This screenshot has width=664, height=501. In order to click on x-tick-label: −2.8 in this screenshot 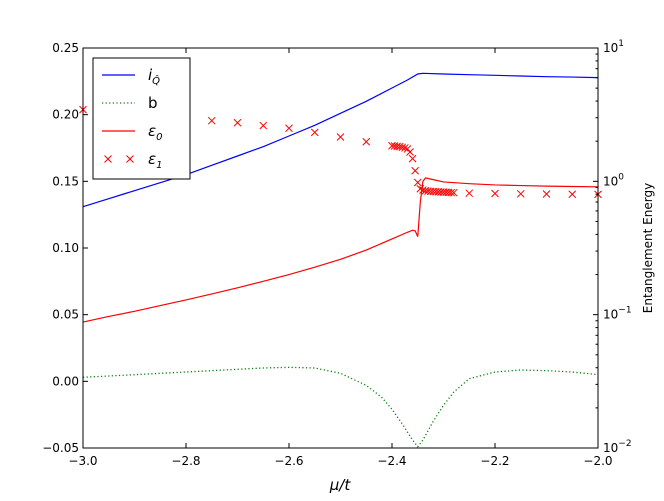, I will do `click(185, 461)`.